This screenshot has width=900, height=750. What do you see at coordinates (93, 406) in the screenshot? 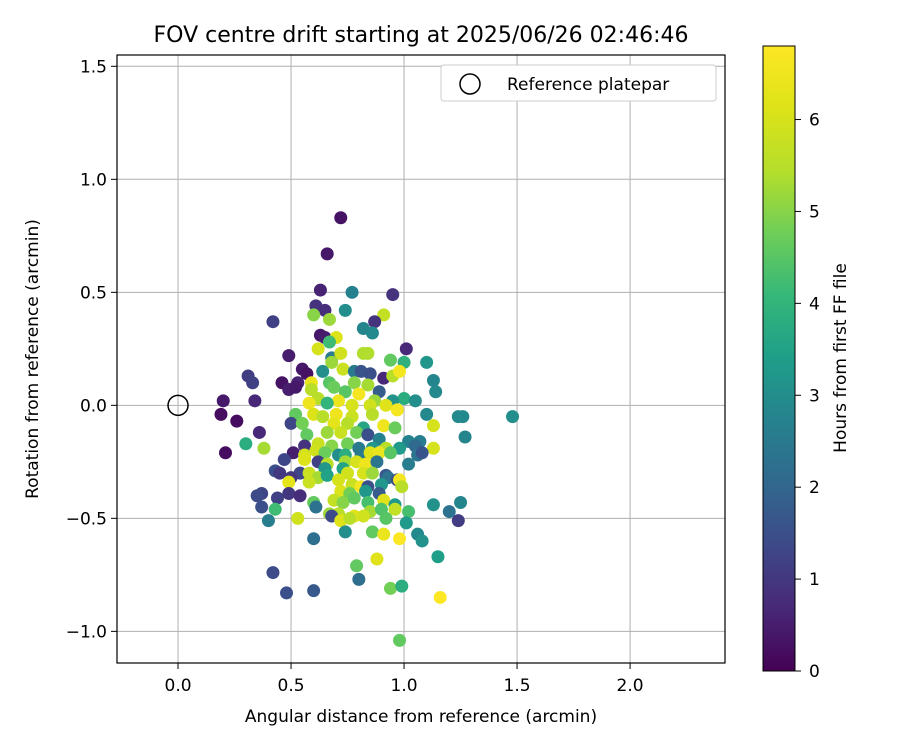
I see `y-tick-label: 0.0` at bounding box center [93, 406].